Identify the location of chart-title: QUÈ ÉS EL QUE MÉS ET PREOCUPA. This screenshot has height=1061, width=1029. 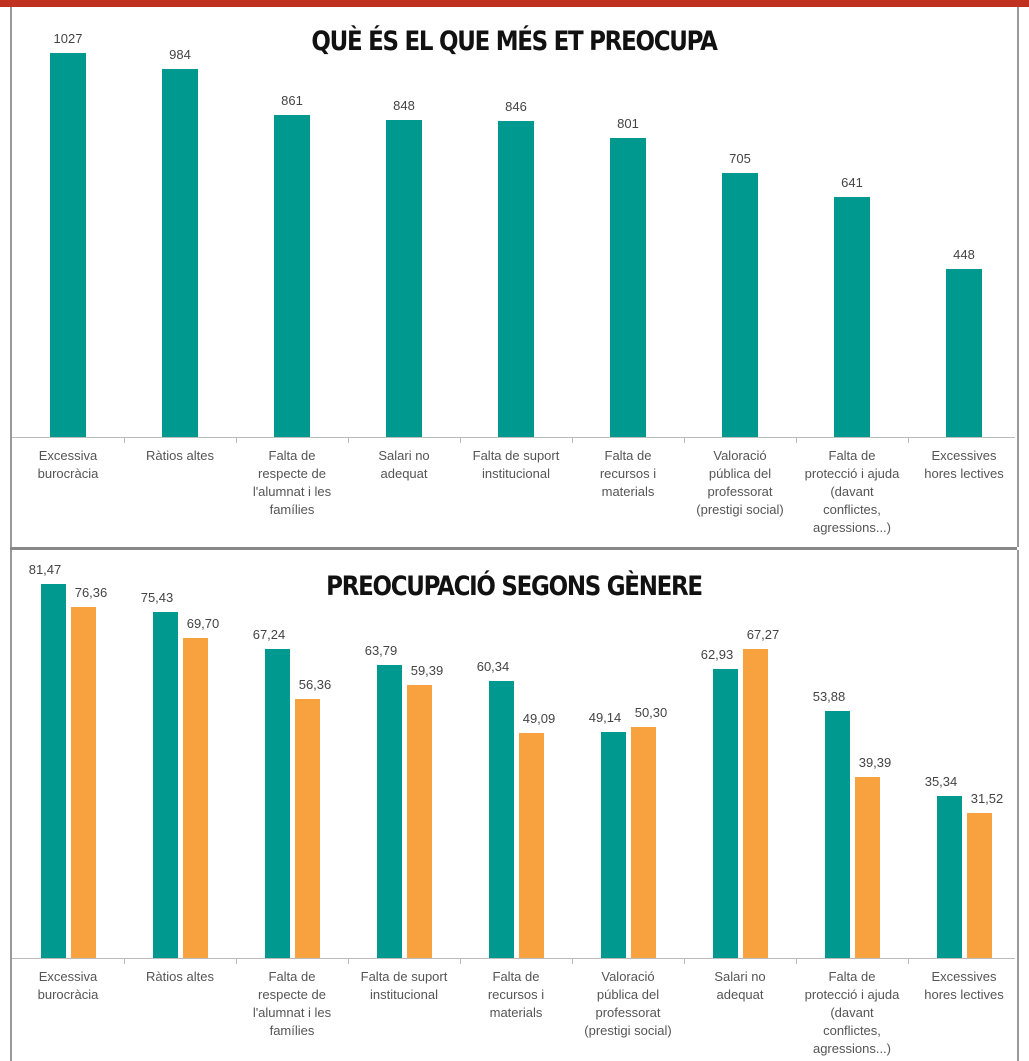
(514, 41).